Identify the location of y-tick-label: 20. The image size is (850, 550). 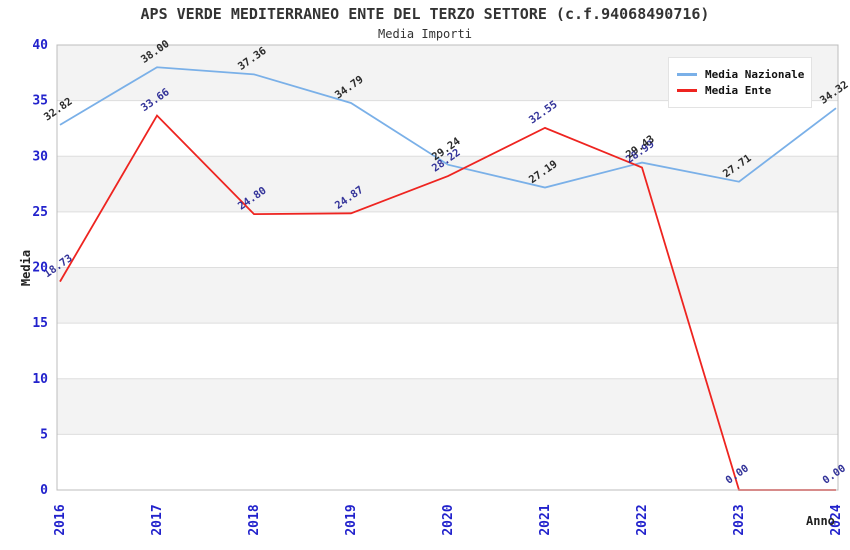
(40, 268).